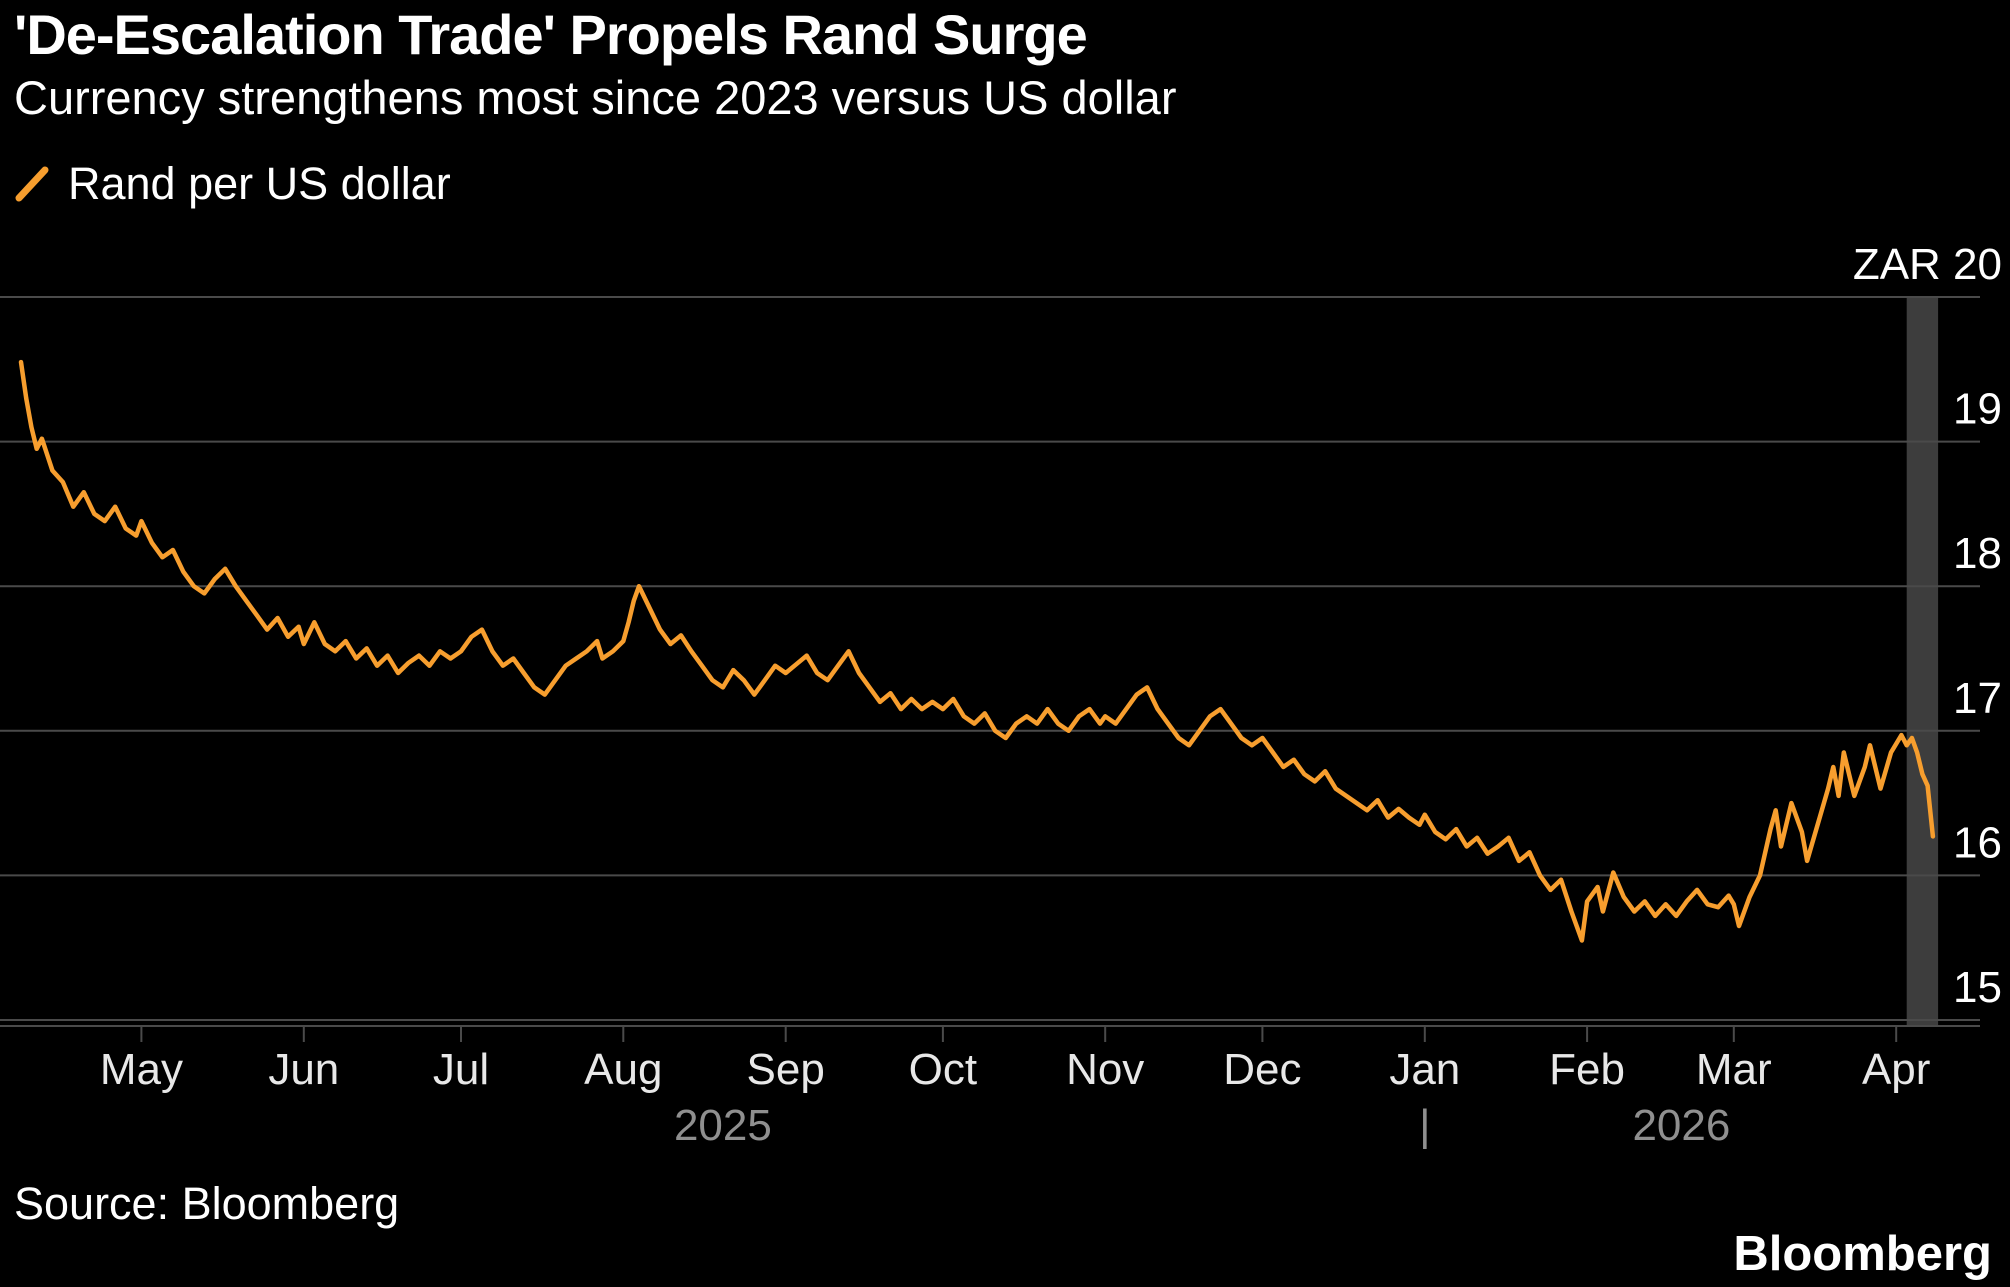 Image resolution: width=2010 pixels, height=1287 pixels. I want to click on svg-text: May, so click(141, 1069).